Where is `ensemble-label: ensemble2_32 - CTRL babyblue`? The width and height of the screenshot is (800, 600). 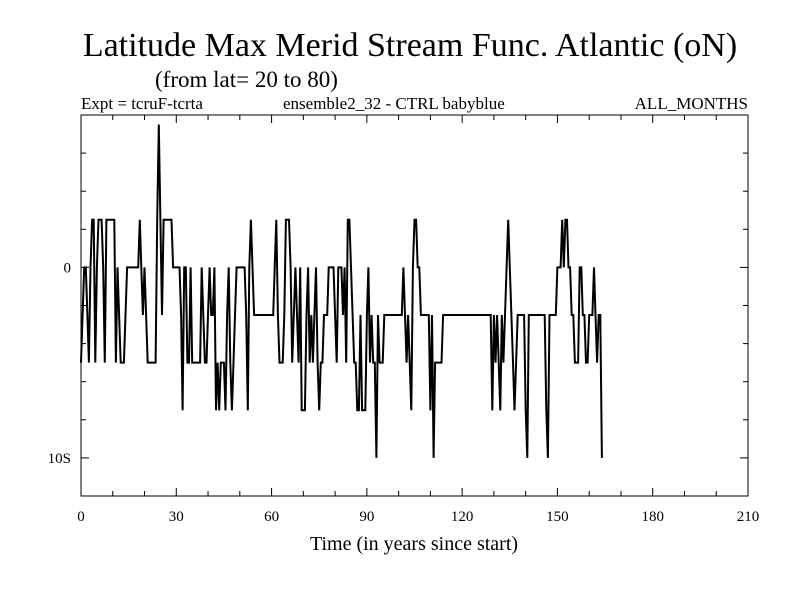
ensemble-label: ensemble2_32 - CTRL babyblue is located at coordinates (394, 103).